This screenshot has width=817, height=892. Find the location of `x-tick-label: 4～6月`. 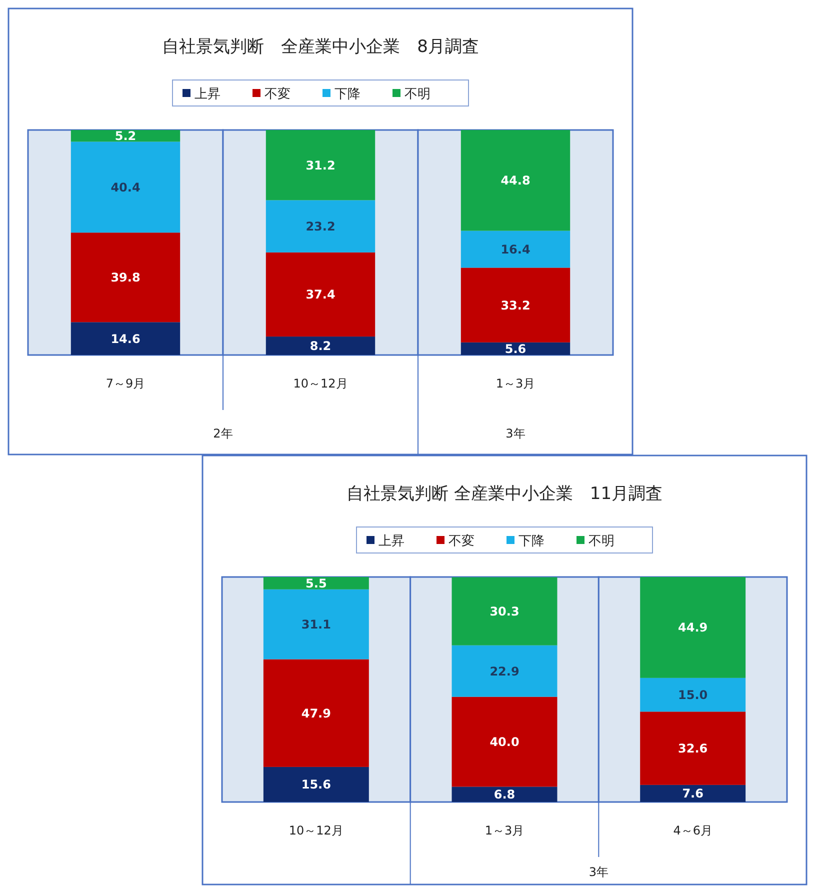

x-tick-label: 4～6月 is located at coordinates (692, 831).